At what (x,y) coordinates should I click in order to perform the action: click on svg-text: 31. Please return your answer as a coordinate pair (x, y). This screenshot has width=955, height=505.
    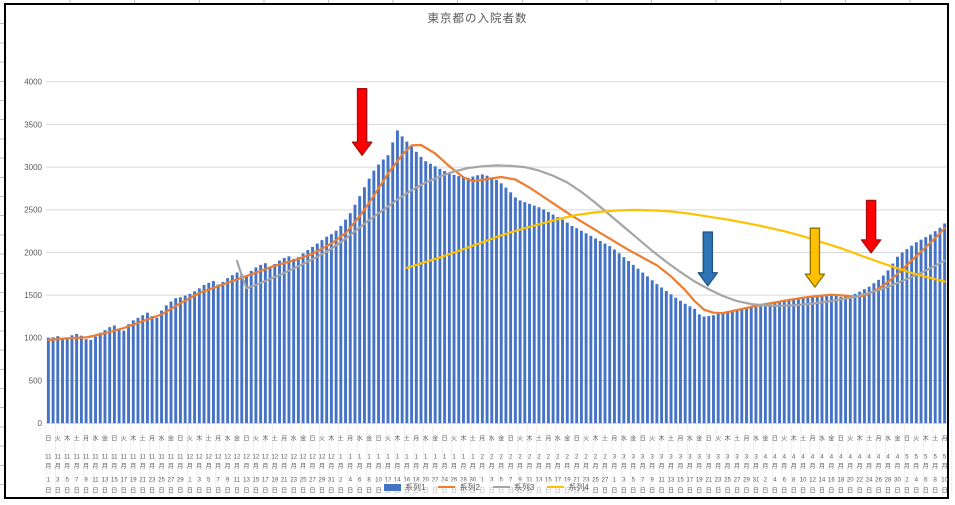
    Looking at the image, I should click on (756, 481).